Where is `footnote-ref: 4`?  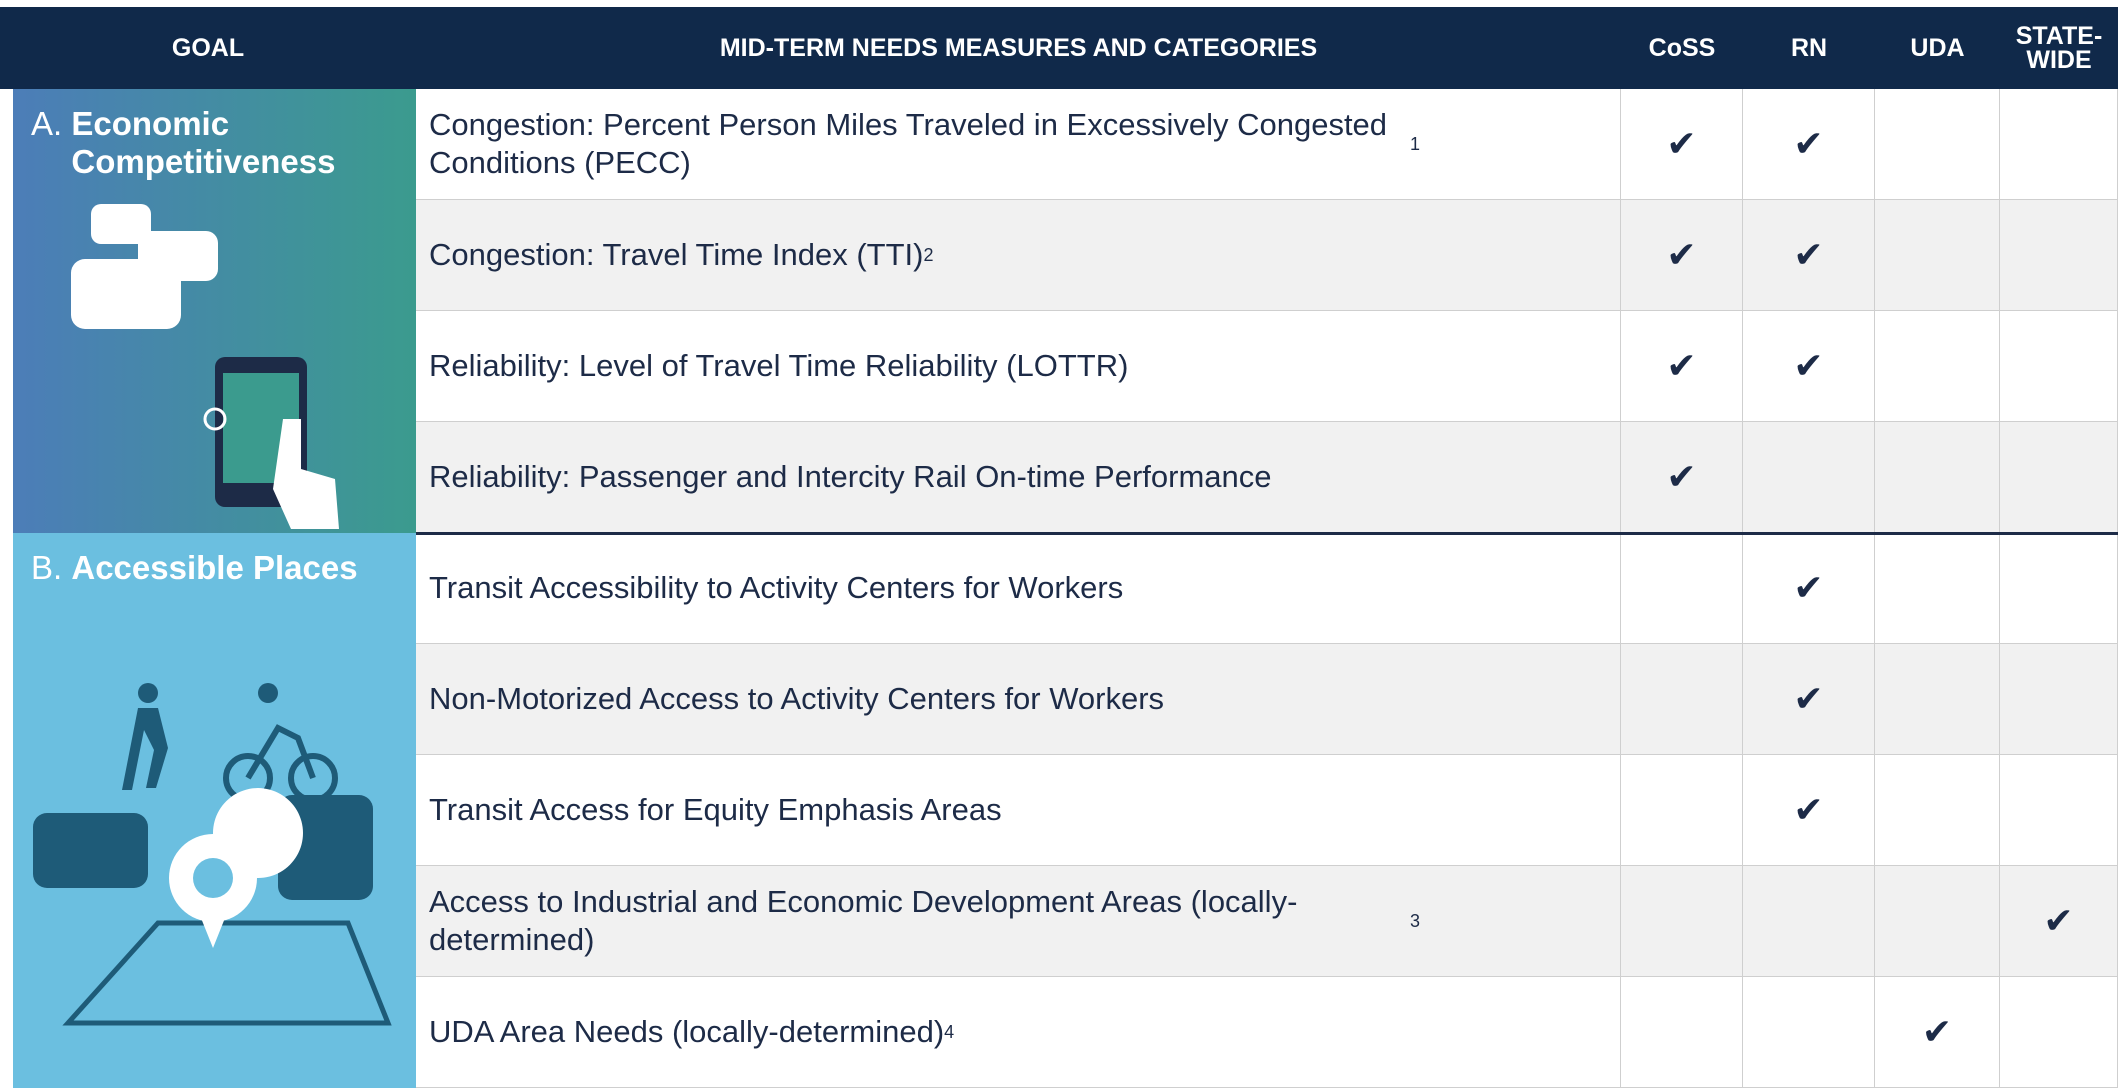
footnote-ref: 4 is located at coordinates (949, 1032).